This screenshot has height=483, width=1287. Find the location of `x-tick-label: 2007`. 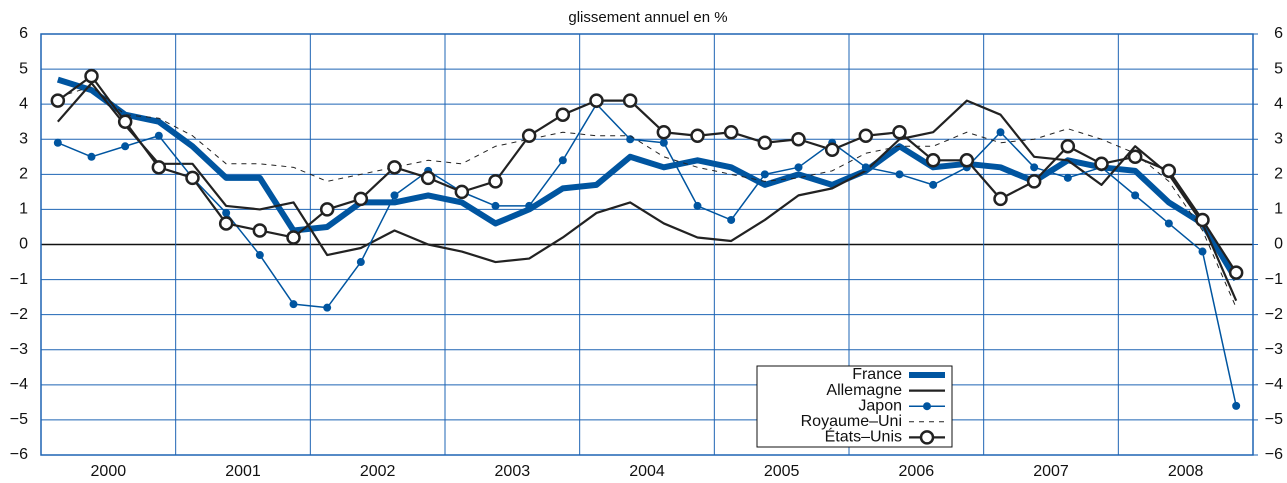

x-tick-label: 2007 is located at coordinates (1051, 471).